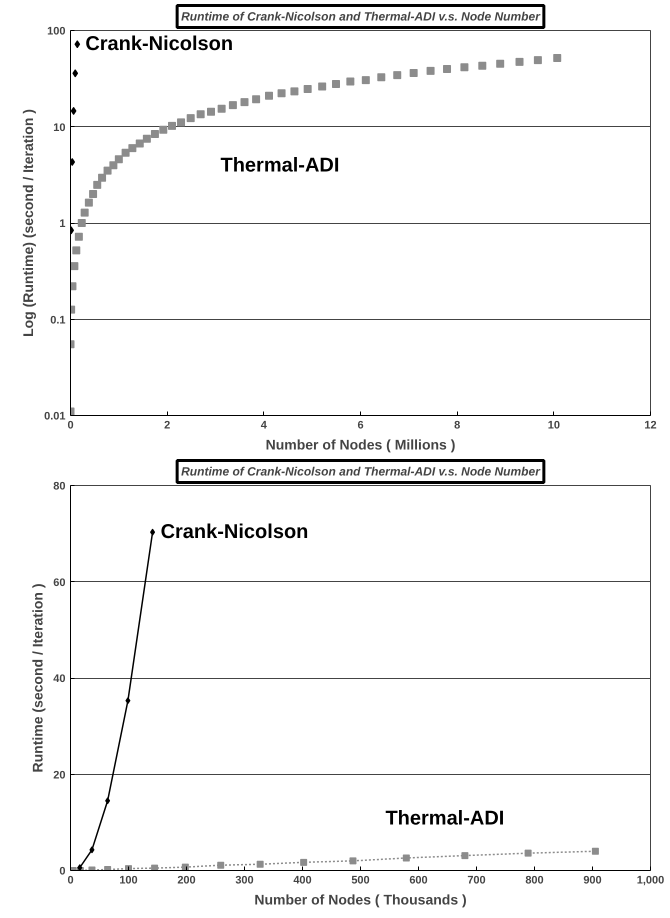 This screenshot has width=670, height=918. What do you see at coordinates (264, 426) in the screenshot?
I see `x-tick-label: 4` at bounding box center [264, 426].